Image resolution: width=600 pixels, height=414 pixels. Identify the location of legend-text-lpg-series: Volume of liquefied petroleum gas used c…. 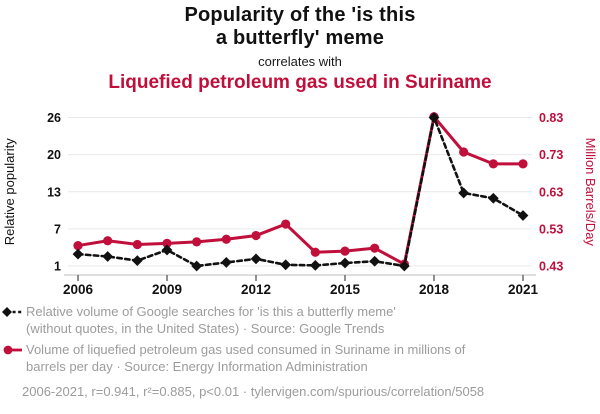
(245, 358).